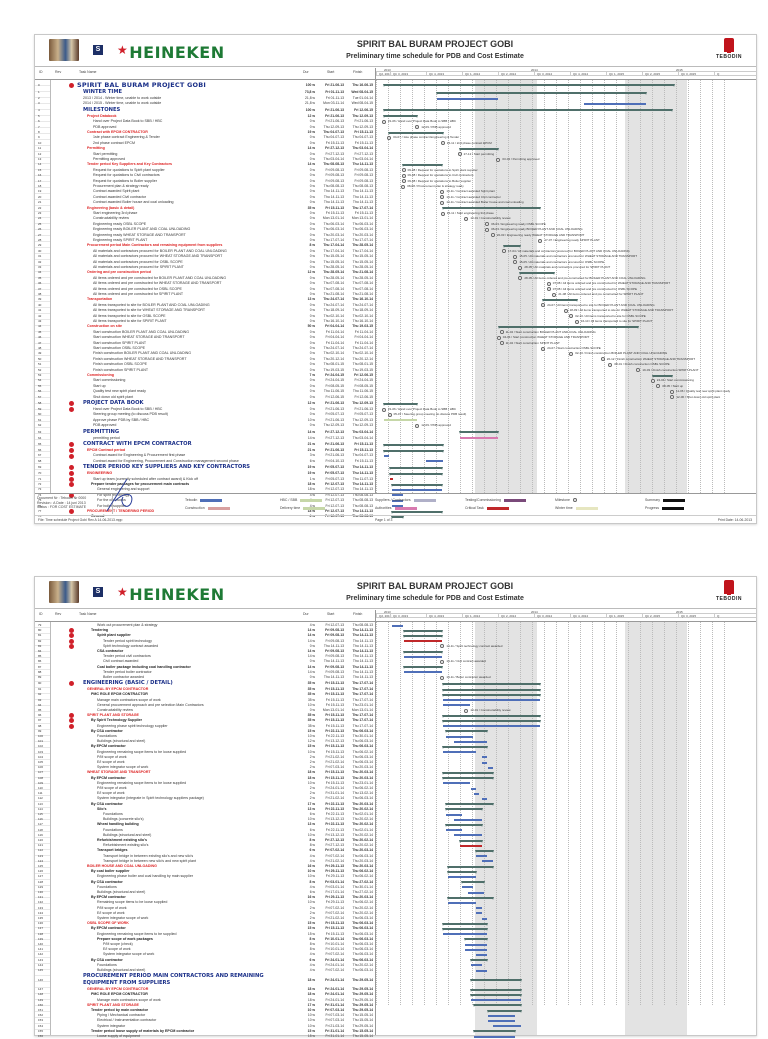 The height and width of the screenshot is (1039, 768). What do you see at coordinates (435, 586) in the screenshot?
I see `document-title: SPIRIT BAL BURAM PROJECT GOBI` at bounding box center [435, 586].